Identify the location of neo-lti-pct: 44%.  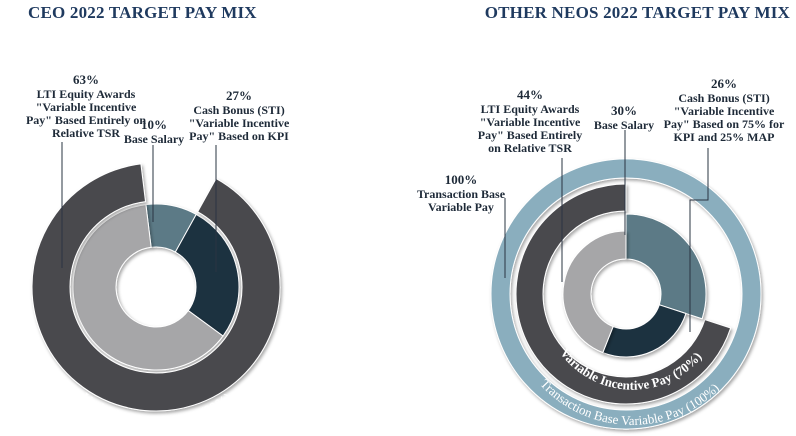
(530, 94).